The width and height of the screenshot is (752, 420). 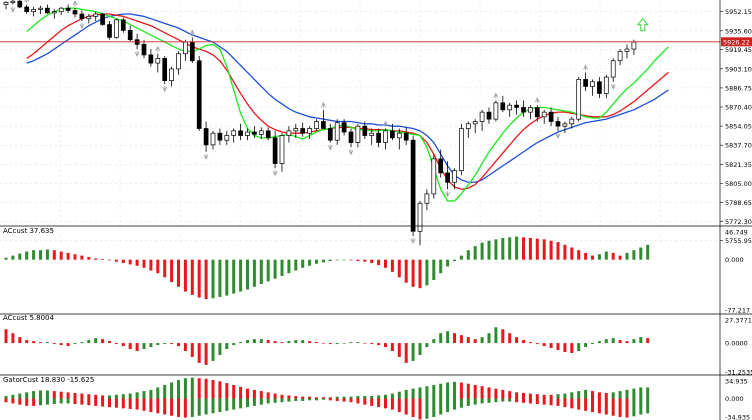 I want to click on ao-oscillator-pane: ACcust 5.8004, so click(x=326, y=339).